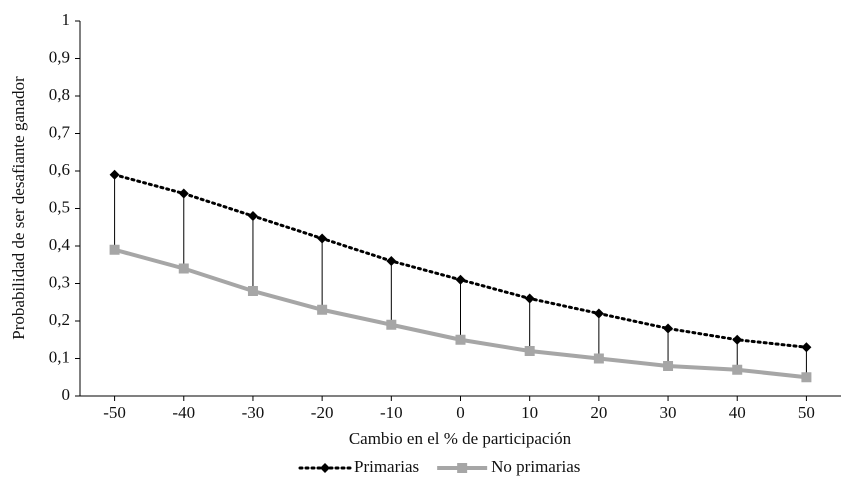  I want to click on x-tick-label: 40, so click(737, 412).